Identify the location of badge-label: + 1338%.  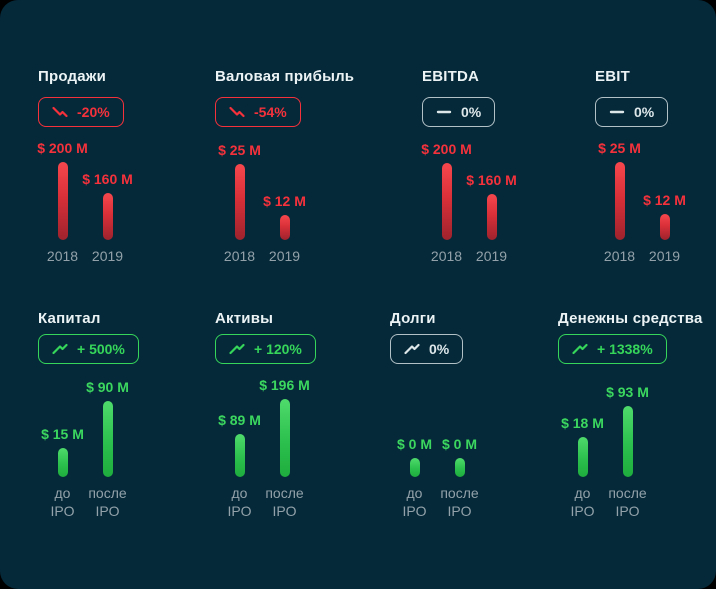
(625, 349).